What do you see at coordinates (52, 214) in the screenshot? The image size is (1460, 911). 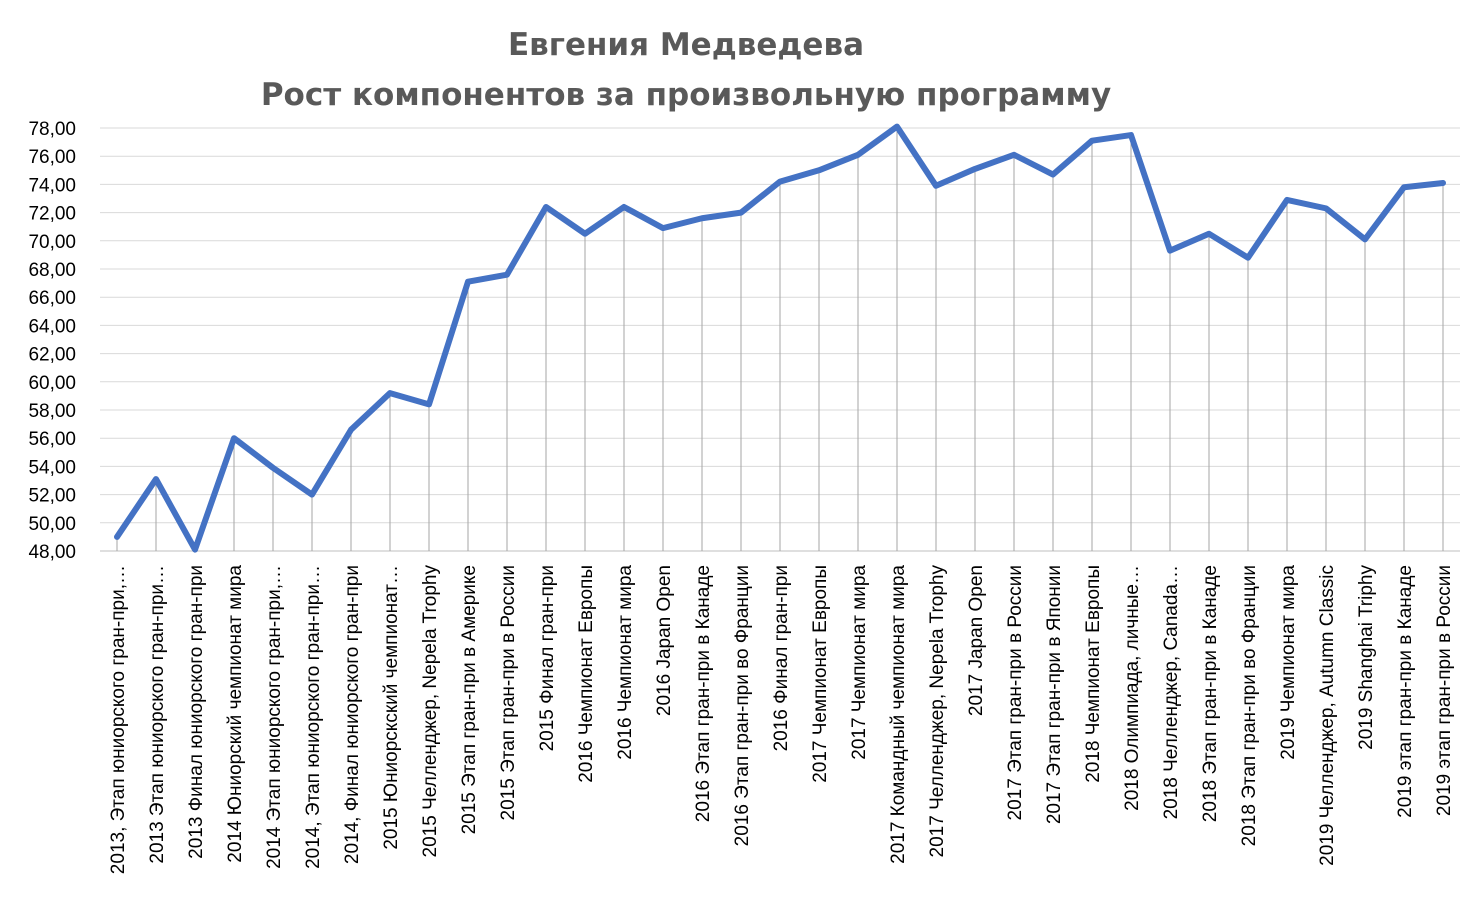 I see `y-tick-label: 72,00` at bounding box center [52, 214].